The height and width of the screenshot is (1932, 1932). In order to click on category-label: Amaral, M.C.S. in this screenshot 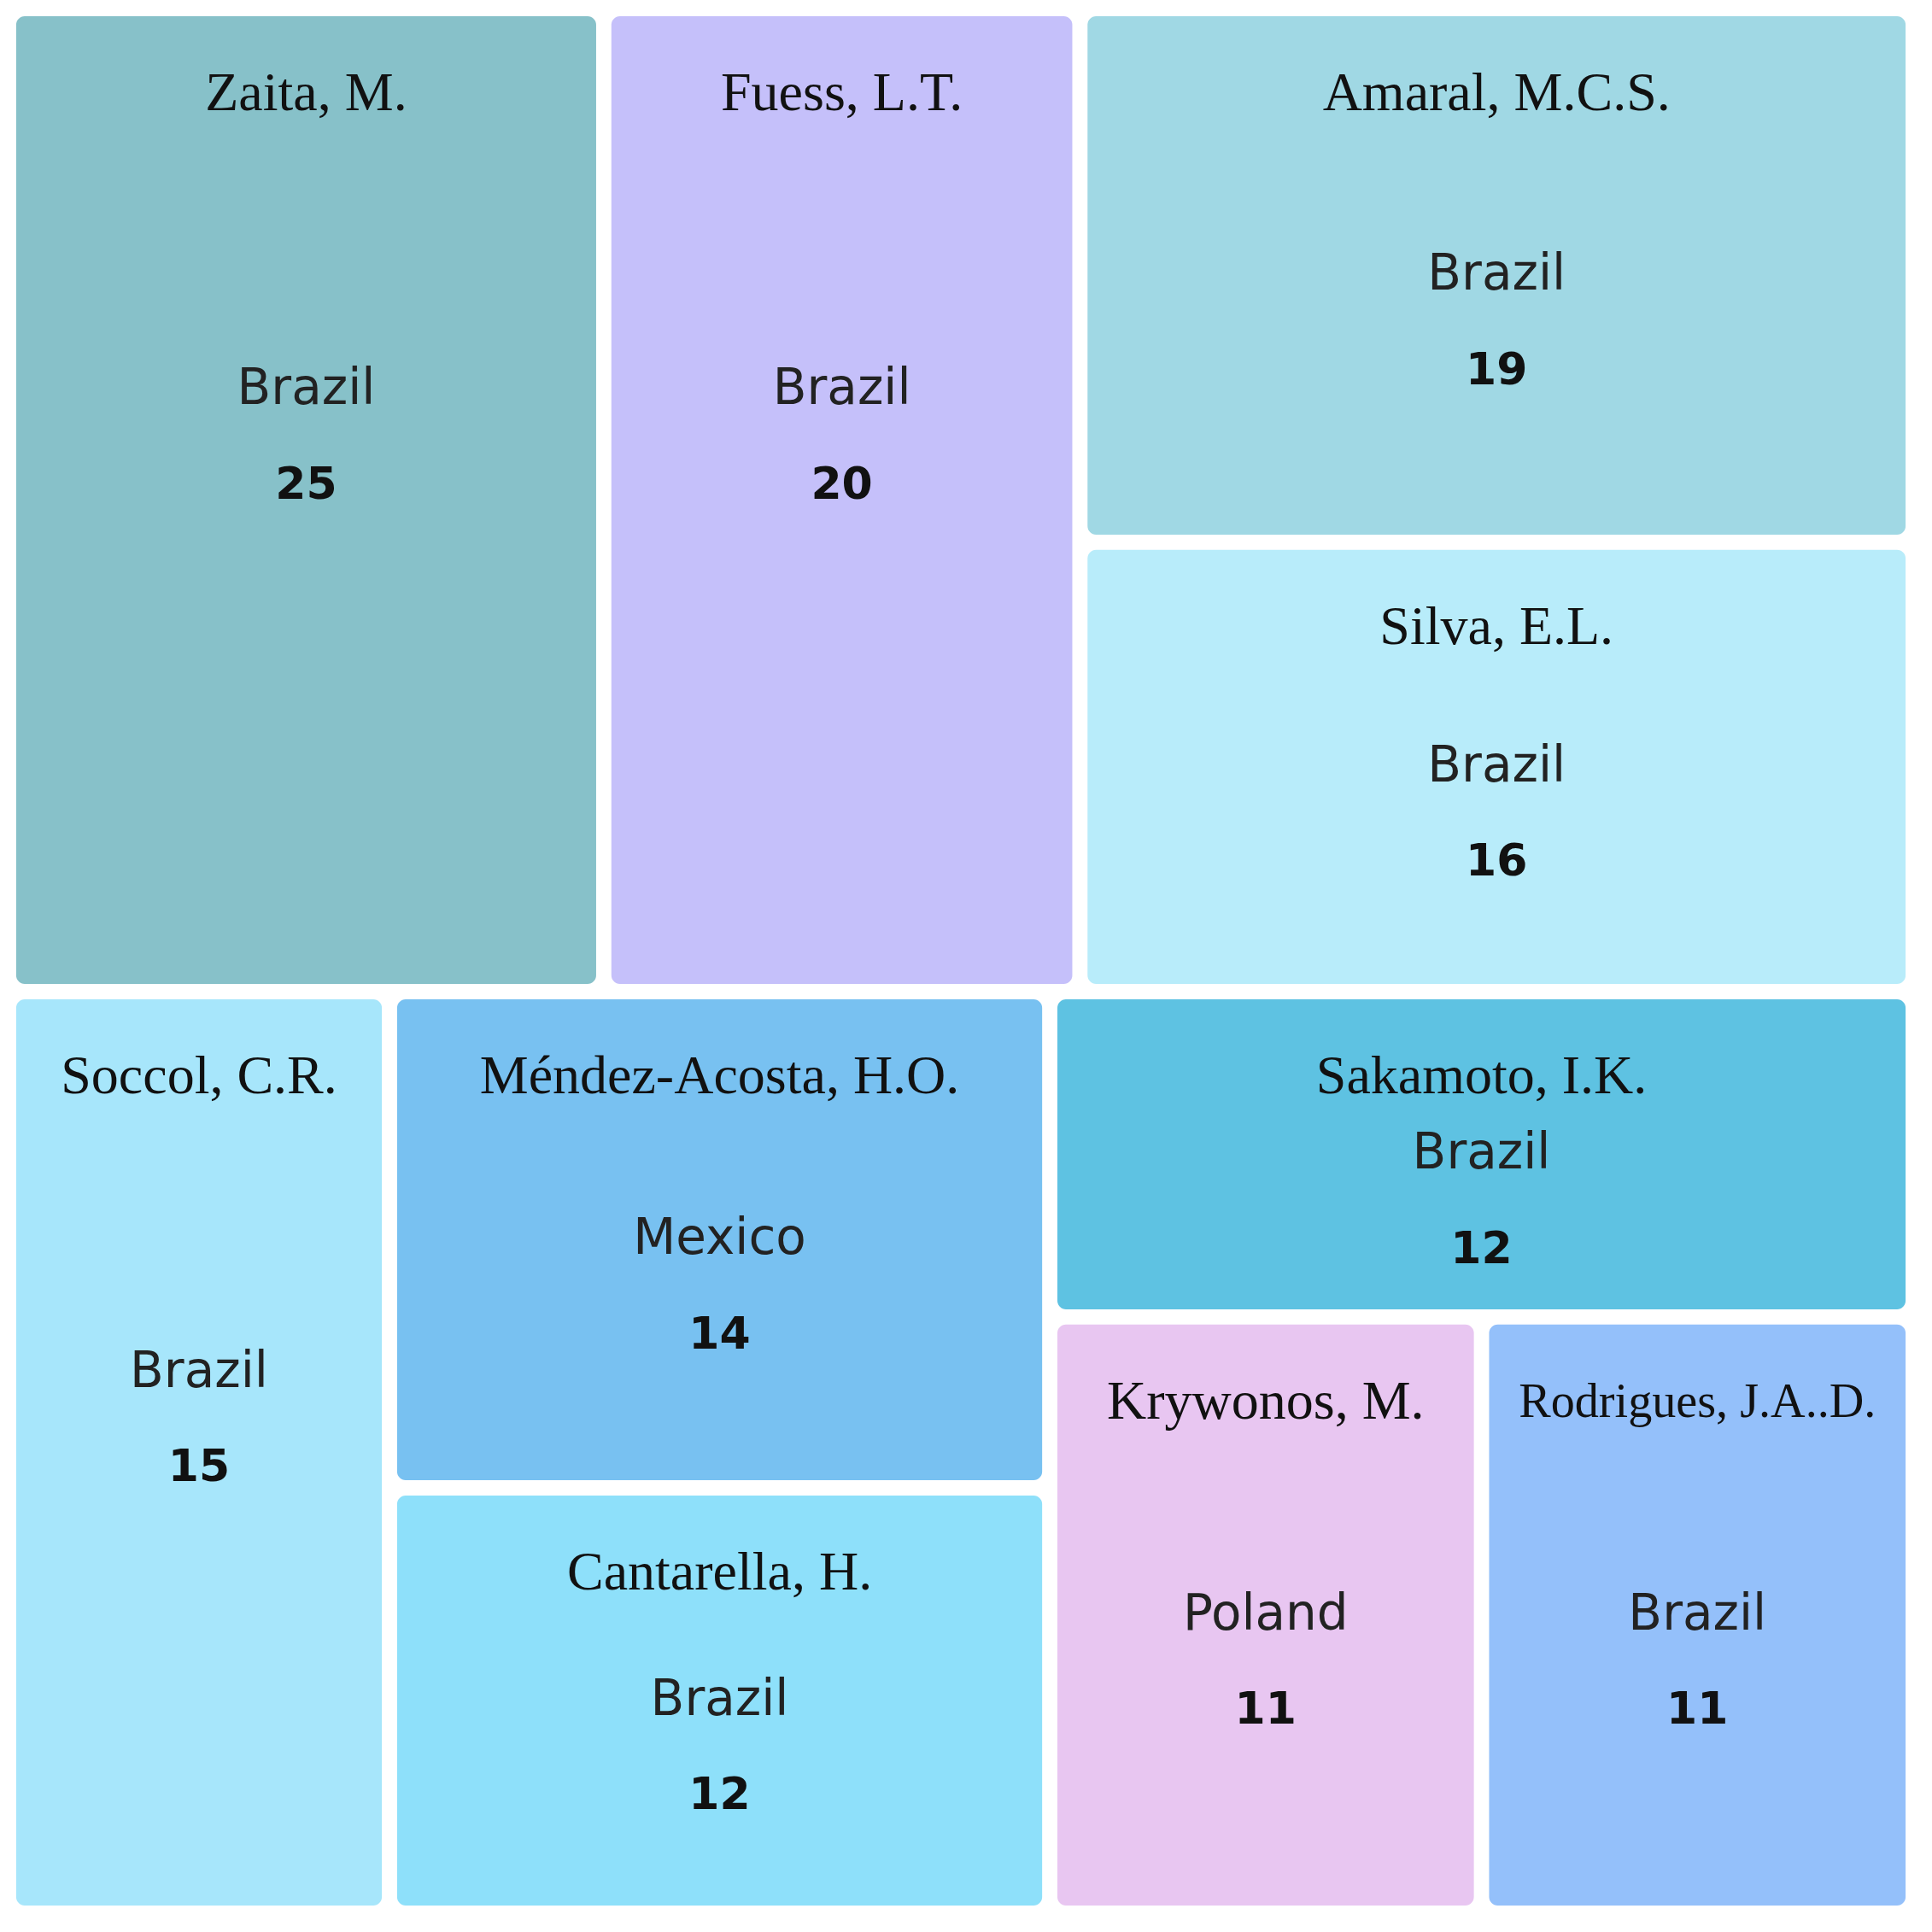, I will do `click(1496, 92)`.